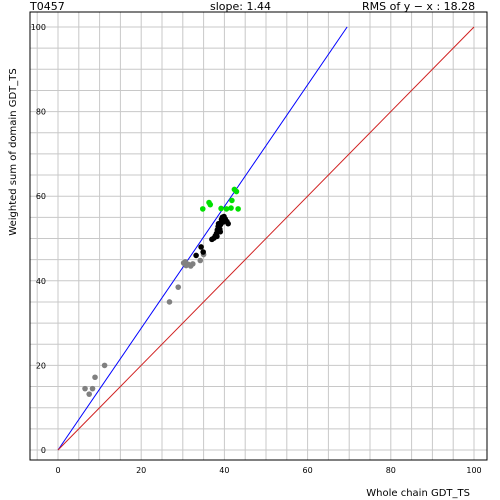  Describe the element at coordinates (308, 470) in the screenshot. I see `x-tick-label: 60` at that location.